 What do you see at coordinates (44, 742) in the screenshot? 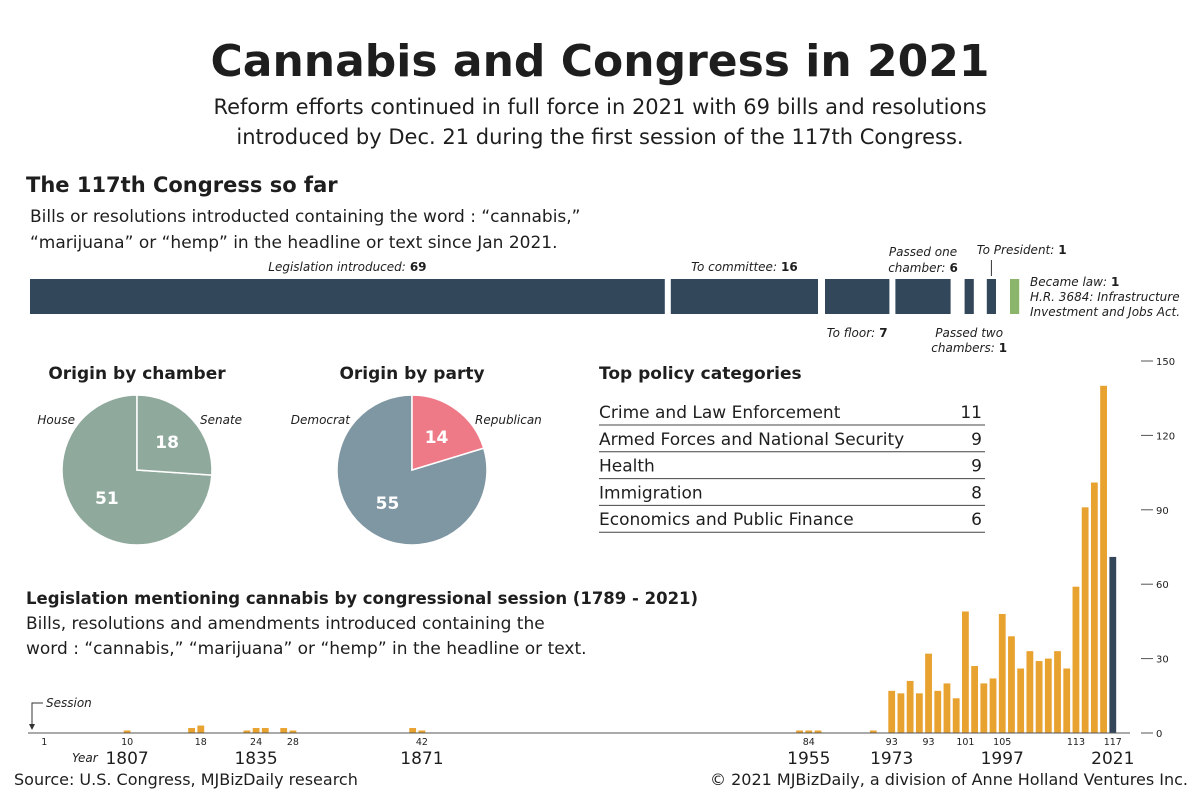
I see `x-tick-label: 1` at bounding box center [44, 742].